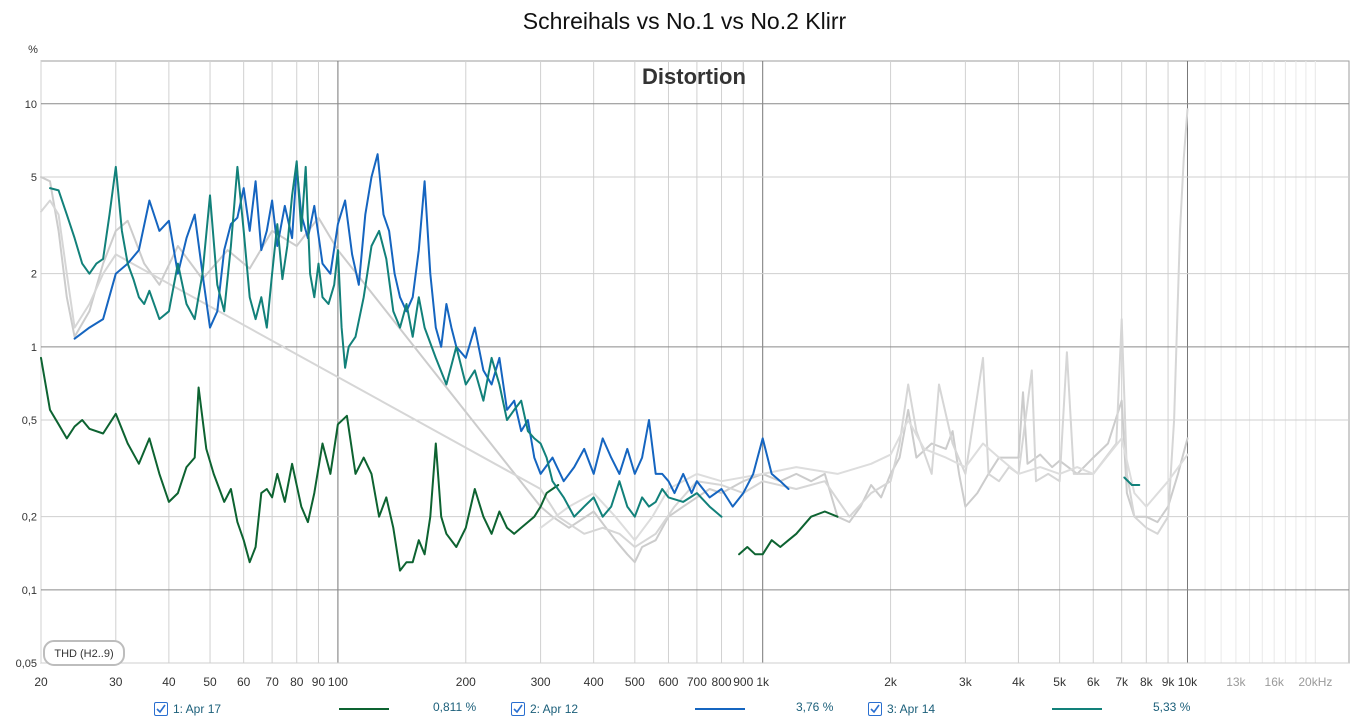  What do you see at coordinates (743, 682) in the screenshot?
I see `x-tick-label: 900` at bounding box center [743, 682].